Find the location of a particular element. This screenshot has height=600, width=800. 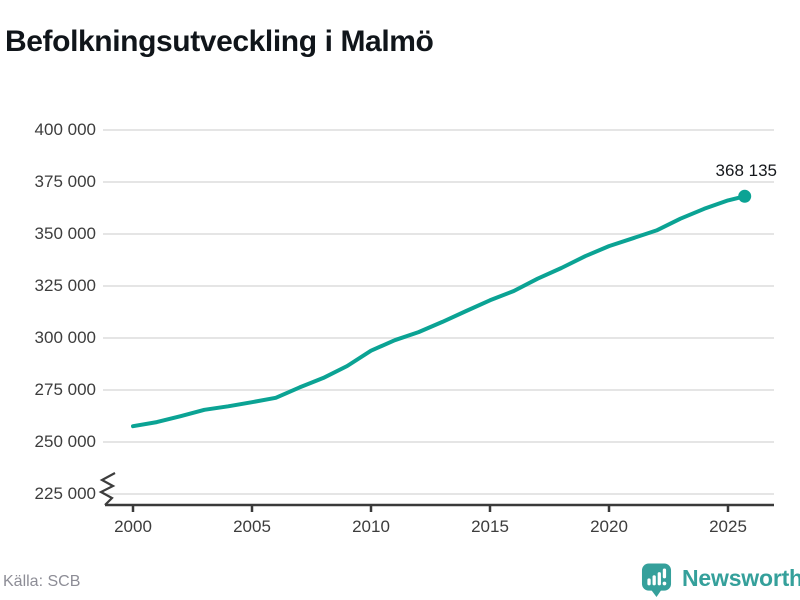

axis-break-icon is located at coordinates (107, 489).